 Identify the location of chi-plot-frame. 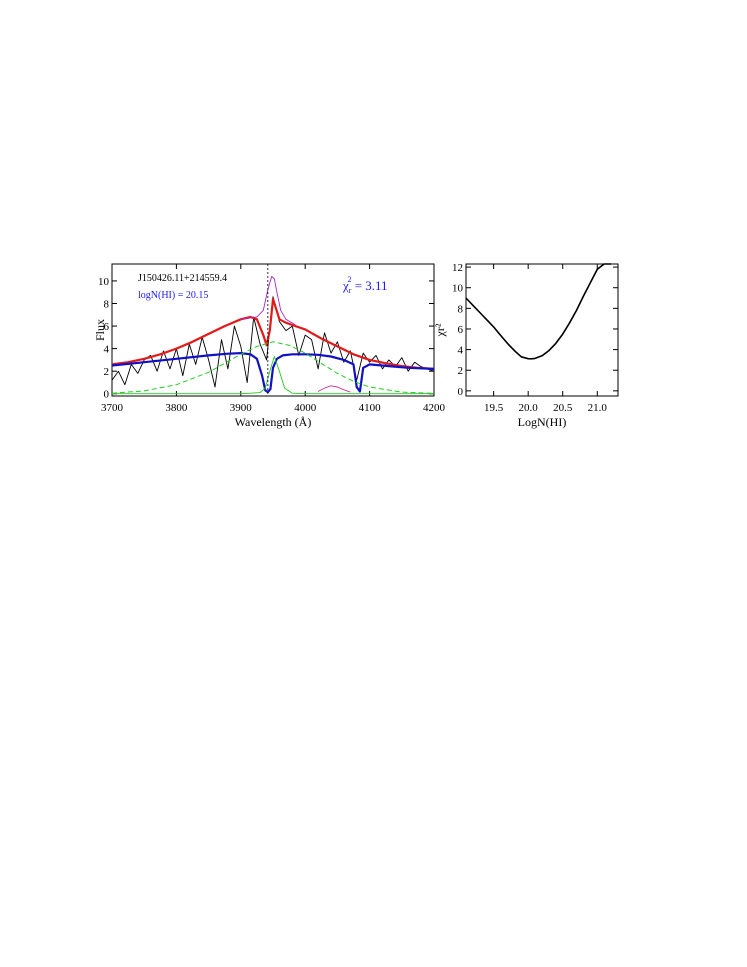
(542, 330).